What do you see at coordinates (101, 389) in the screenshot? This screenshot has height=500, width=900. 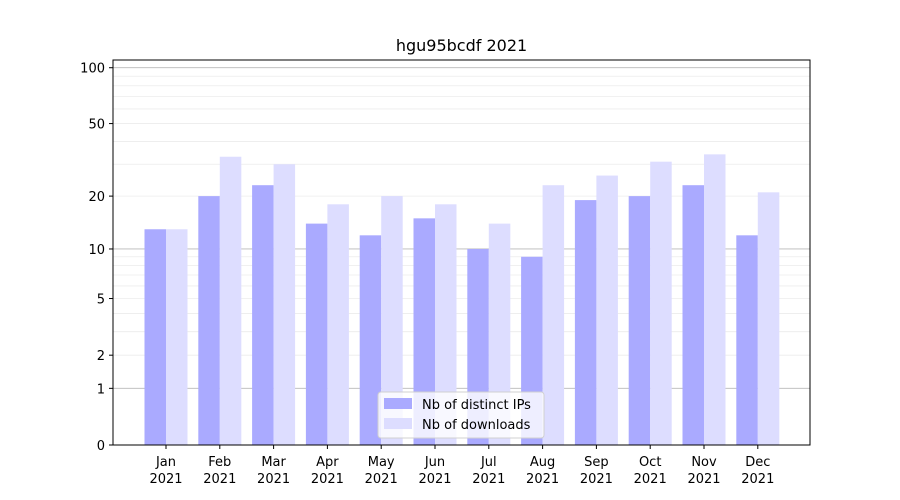 I see `y-tick-label: 1` at bounding box center [101, 389].